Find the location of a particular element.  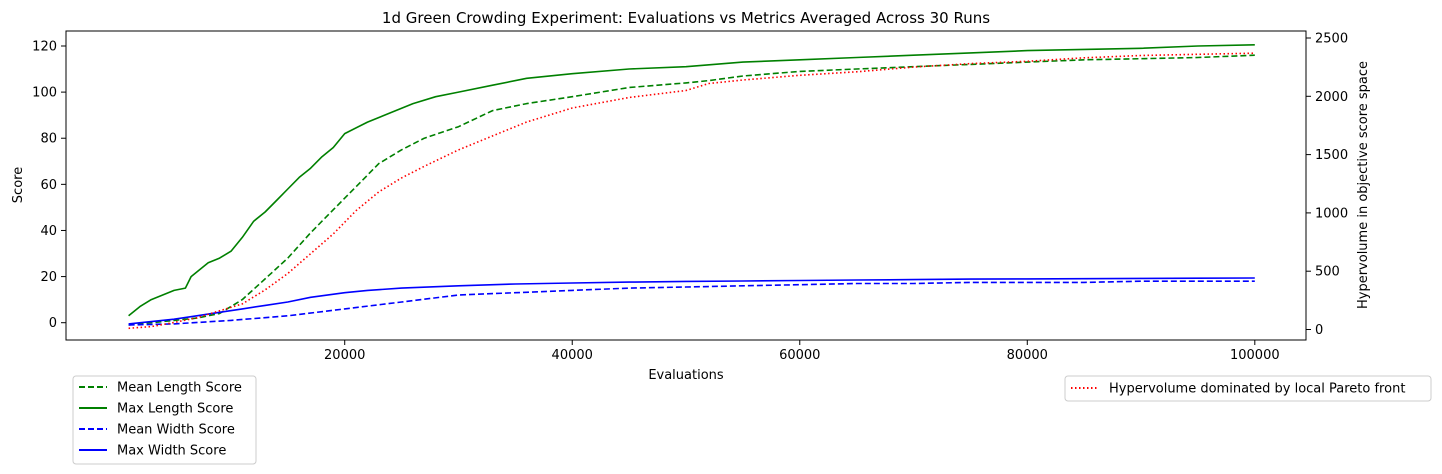

x-tick-label: 80000 is located at coordinates (1027, 355).